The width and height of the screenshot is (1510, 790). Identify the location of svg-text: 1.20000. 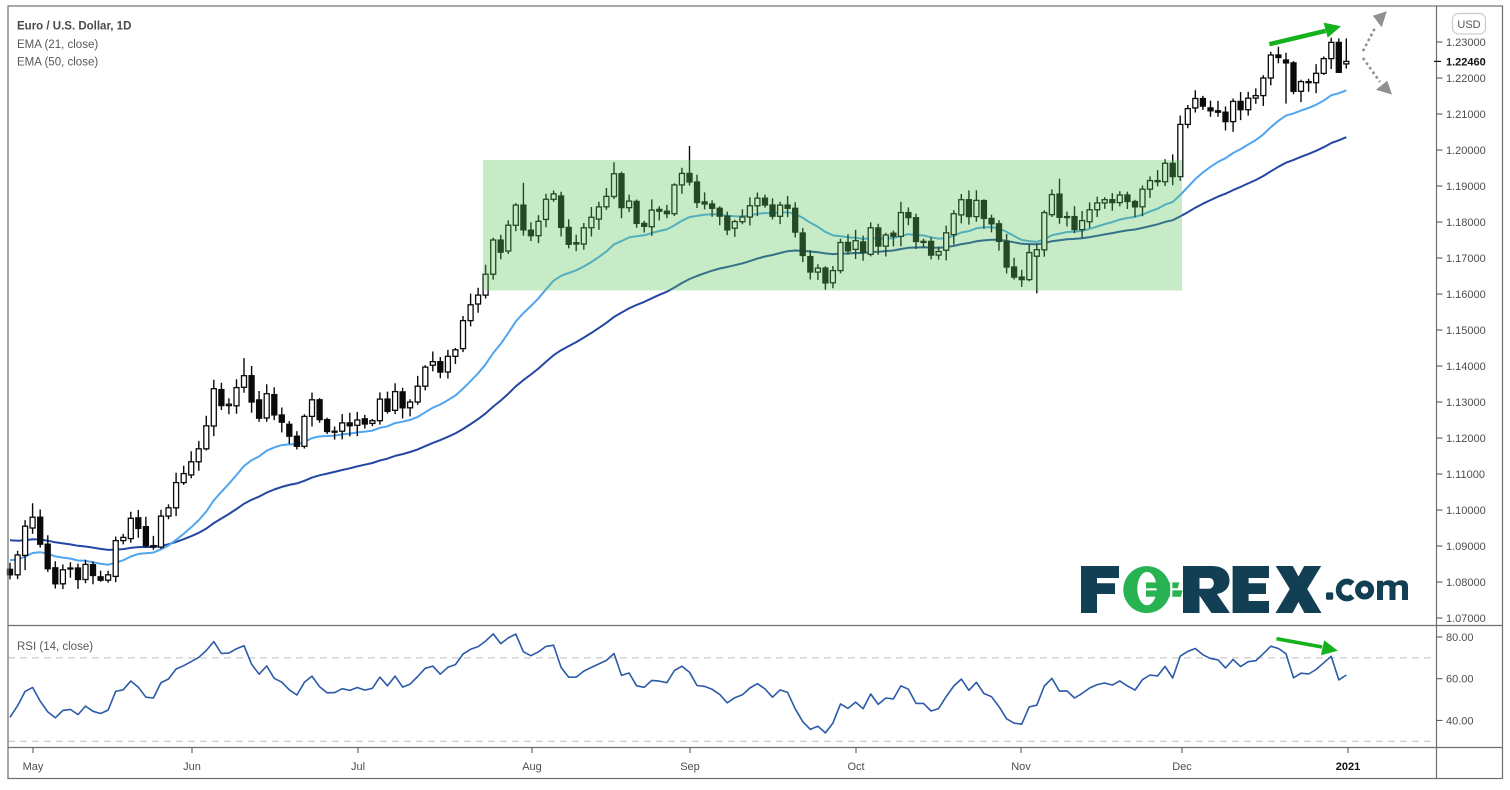
(1466, 151).